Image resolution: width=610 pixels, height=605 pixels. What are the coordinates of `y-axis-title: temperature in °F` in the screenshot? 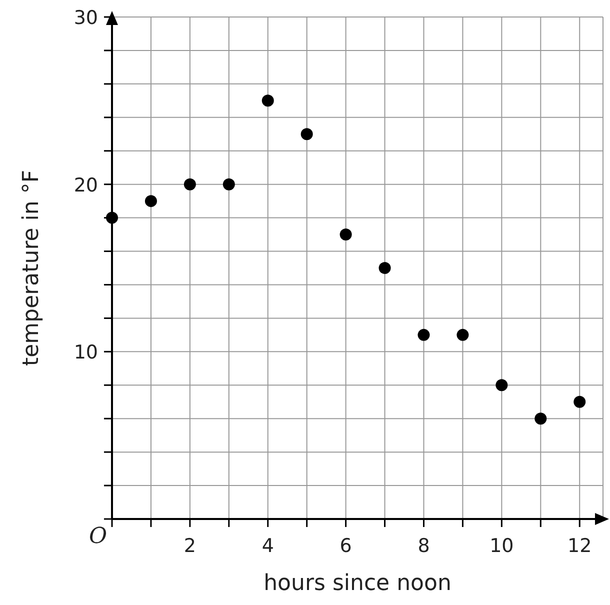 It's located at (31, 268).